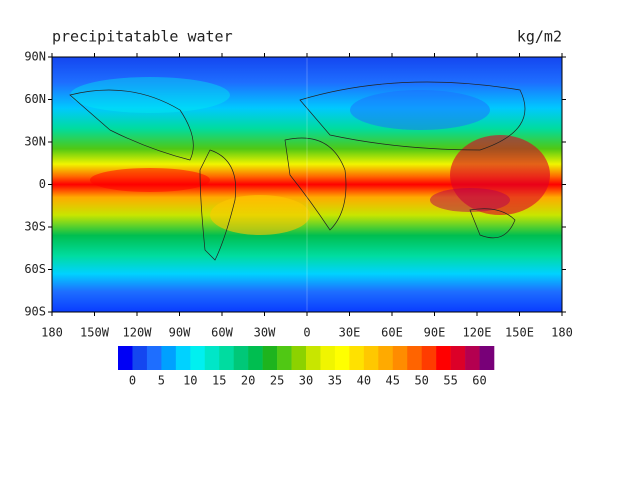 The height and width of the screenshot is (479, 625). What do you see at coordinates (35, 57) in the screenshot?
I see `lat-label: 90N` at bounding box center [35, 57].